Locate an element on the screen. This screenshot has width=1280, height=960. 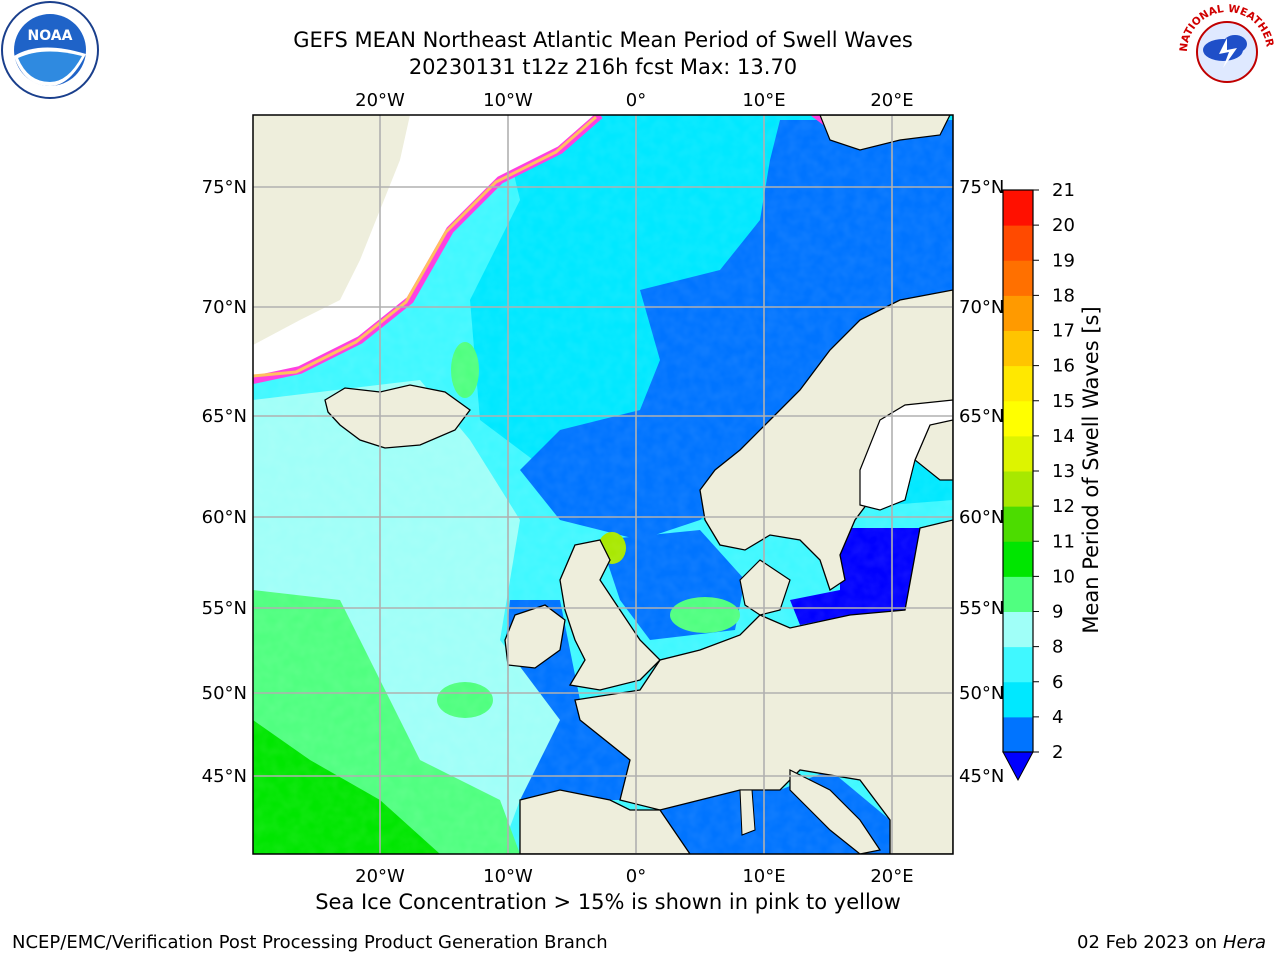
lon-label-top: 10°W is located at coordinates (508, 100).